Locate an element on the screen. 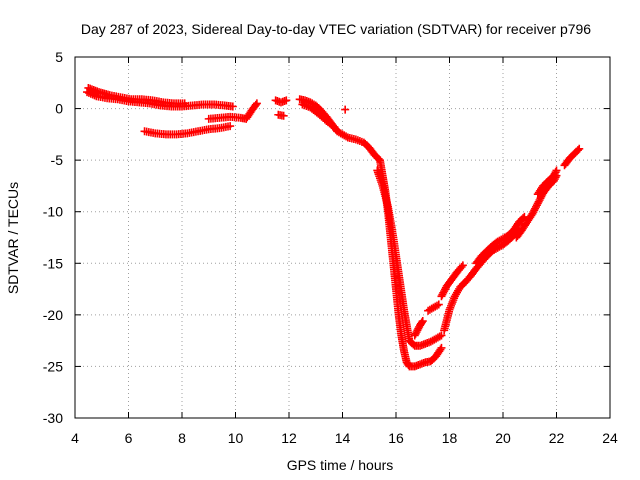  series-track-p is located at coordinates (547, 182).